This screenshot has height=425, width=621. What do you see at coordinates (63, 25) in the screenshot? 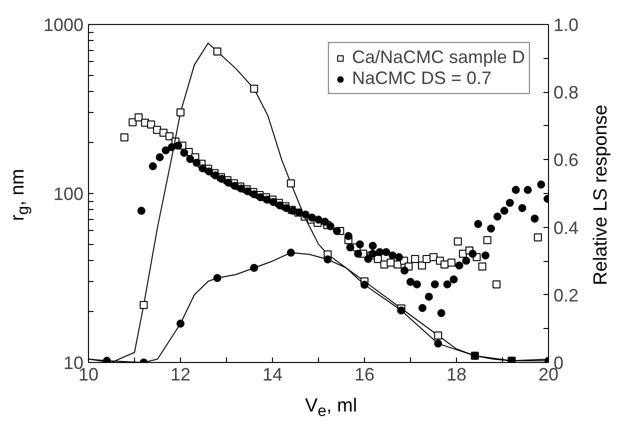
I see `y-tick-label: 1000` at bounding box center [63, 25].